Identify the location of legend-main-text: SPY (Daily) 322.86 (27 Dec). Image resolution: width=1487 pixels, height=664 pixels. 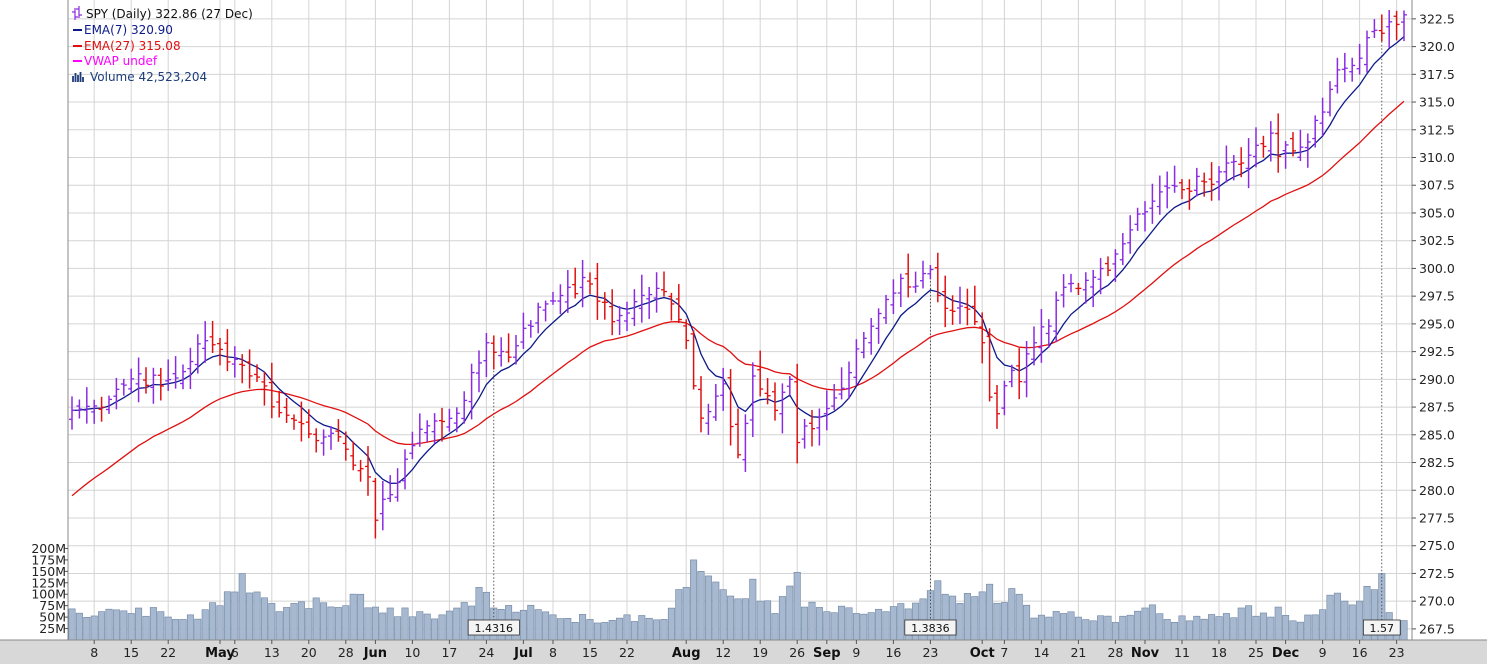
(169, 14).